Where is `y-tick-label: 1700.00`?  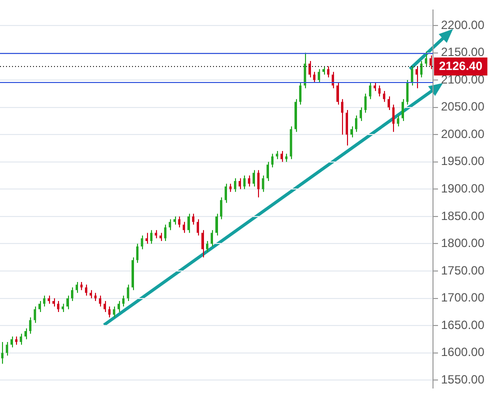
y-tick-label: 1700.00 is located at coordinates (463, 297).